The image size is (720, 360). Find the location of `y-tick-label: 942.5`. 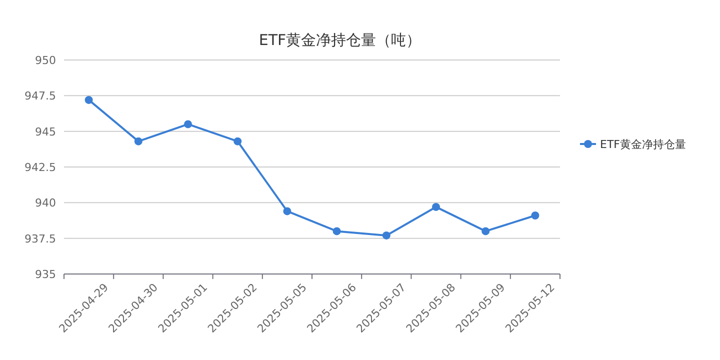

y-tick-label: 942.5 is located at coordinates (40, 167).